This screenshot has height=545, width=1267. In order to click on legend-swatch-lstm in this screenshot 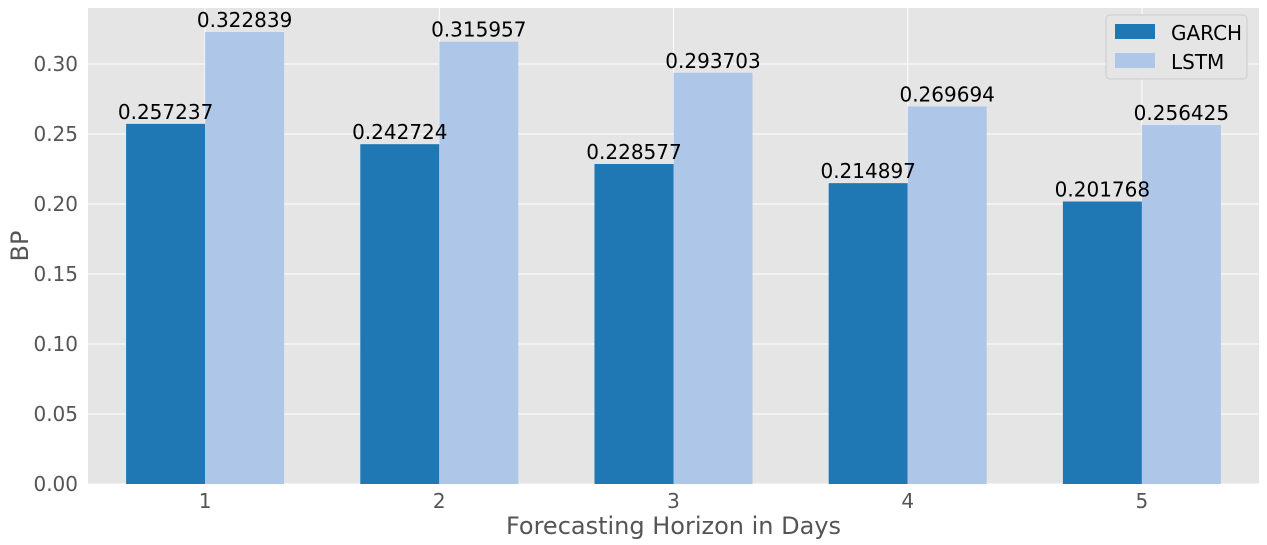, I will do `click(1135, 60)`.